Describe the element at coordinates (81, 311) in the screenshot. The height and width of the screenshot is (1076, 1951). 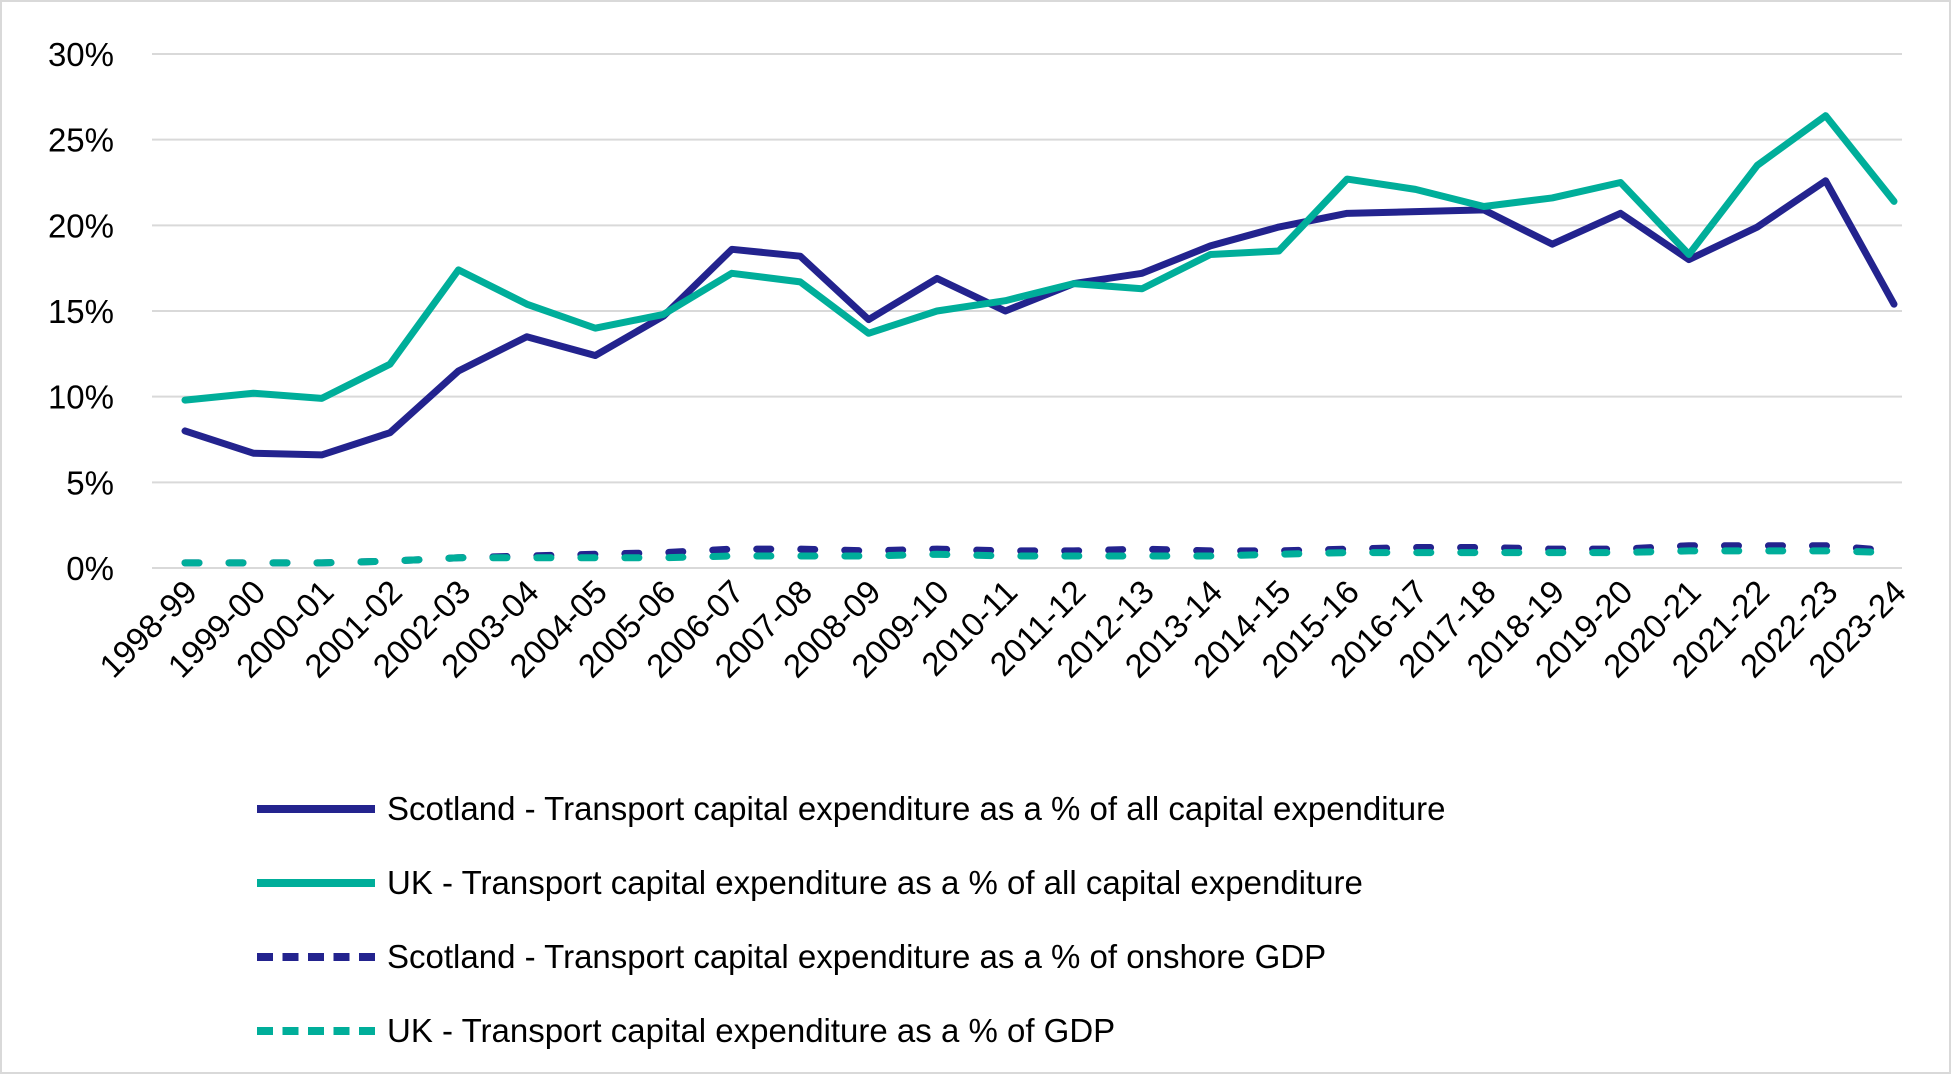
I see `y-tick-label: 15%` at that location.